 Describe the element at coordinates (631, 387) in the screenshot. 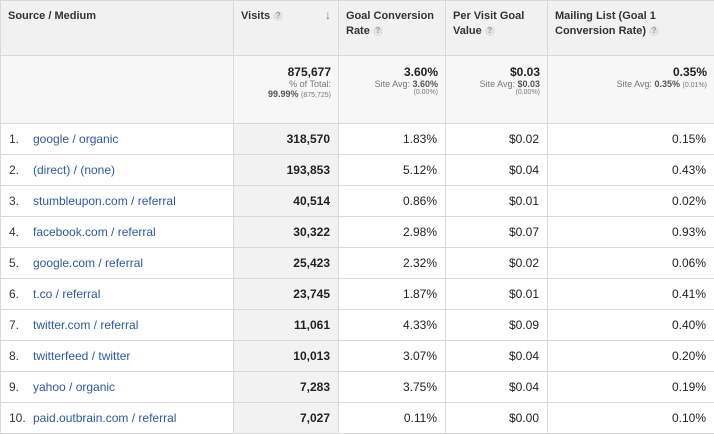

I see `mailing-list-cell: 0.19%` at that location.